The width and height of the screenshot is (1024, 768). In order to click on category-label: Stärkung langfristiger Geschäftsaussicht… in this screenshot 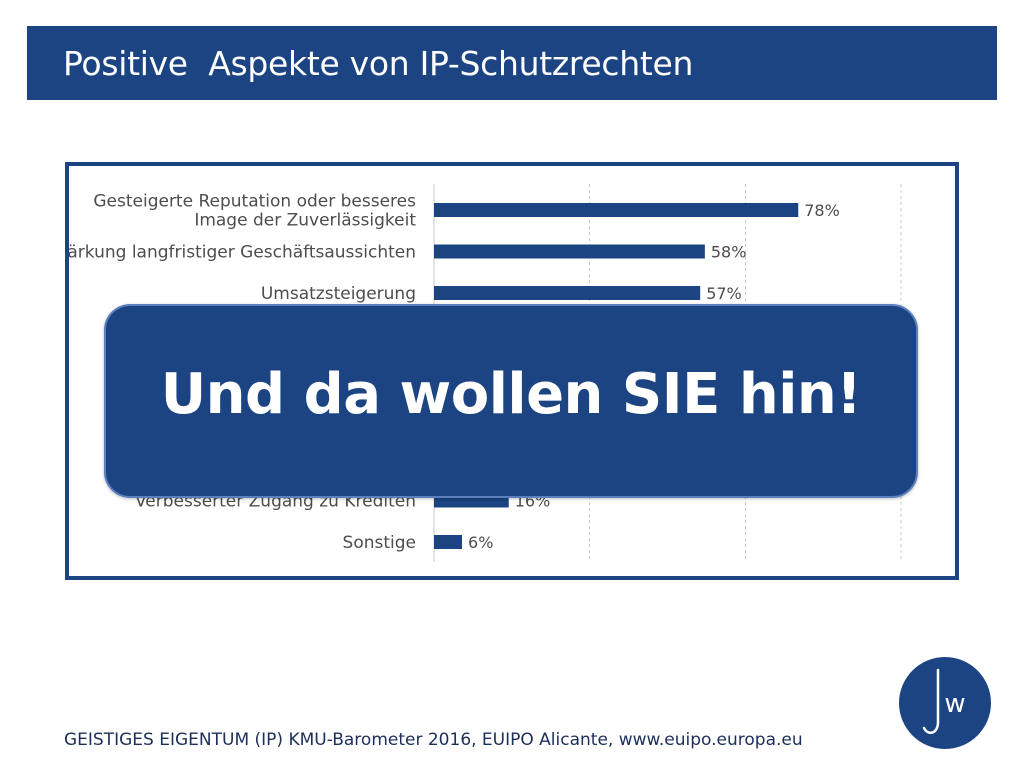, I will do `click(242, 253)`.